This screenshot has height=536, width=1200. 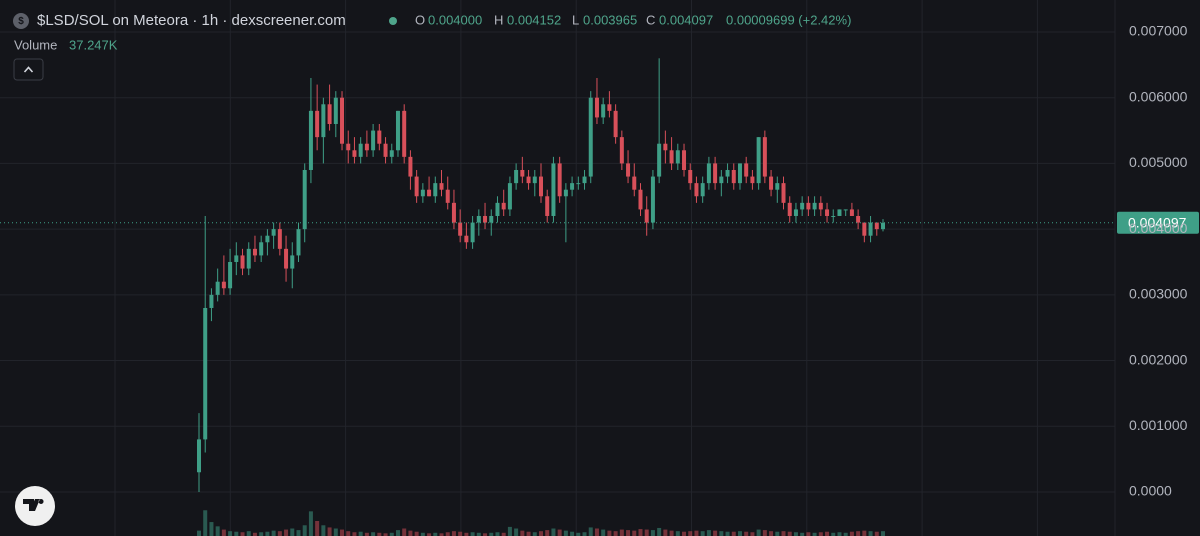 What do you see at coordinates (498, 19) in the screenshot?
I see `high-label: H` at bounding box center [498, 19].